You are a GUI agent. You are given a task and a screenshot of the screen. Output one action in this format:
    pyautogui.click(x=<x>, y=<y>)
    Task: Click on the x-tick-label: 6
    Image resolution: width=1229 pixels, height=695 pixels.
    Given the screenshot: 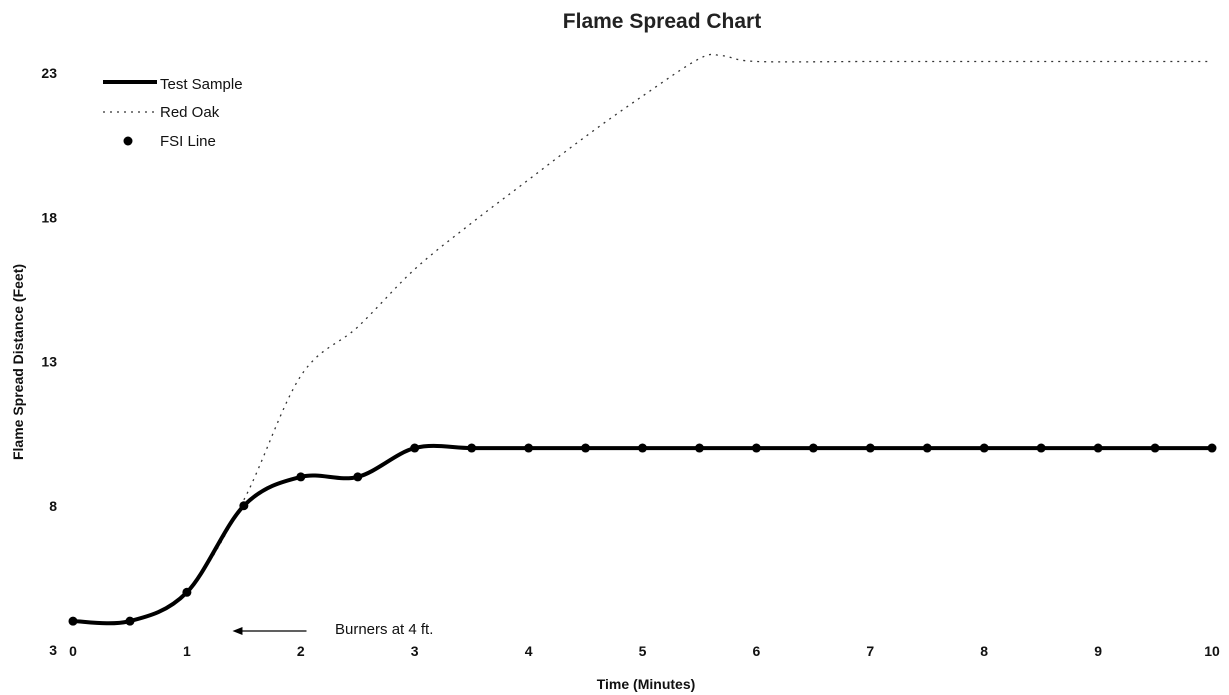 What is the action you would take?
    pyautogui.click(x=757, y=651)
    